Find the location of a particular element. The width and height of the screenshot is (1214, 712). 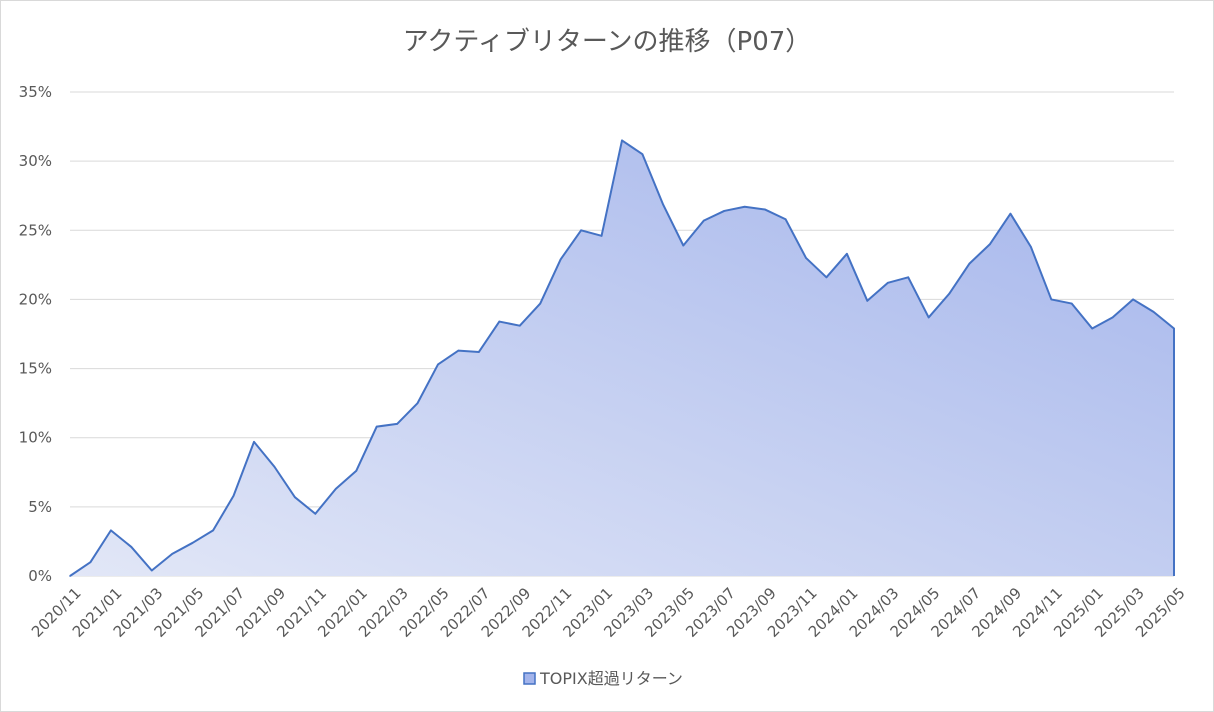

y-axis-labels: 0% 5% 10% 15% 20% 25% 30% 35% is located at coordinates (35, 334).